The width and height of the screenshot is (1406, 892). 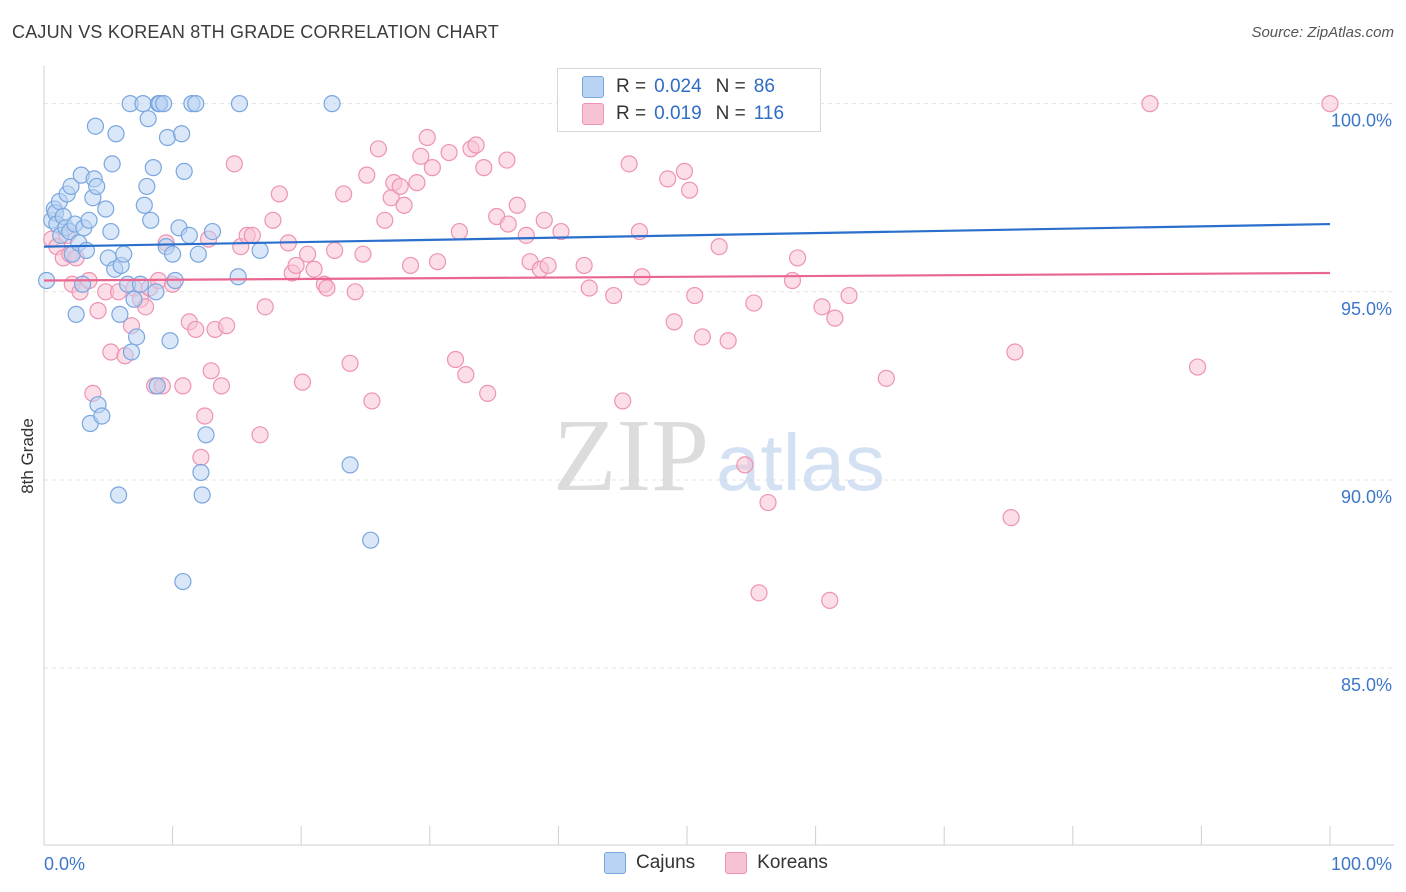 I want to click on legend-row-koreans: R = 0.019 N = 116, so click(x=683, y=114).